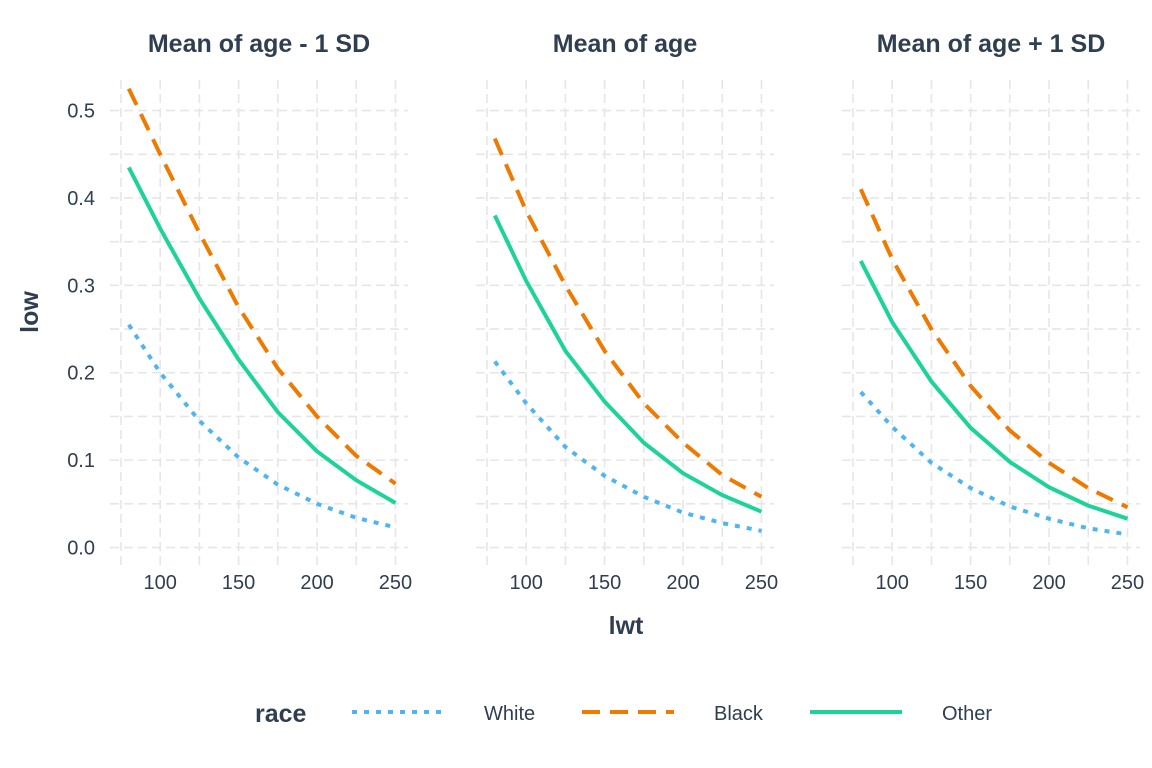  Describe the element at coordinates (739, 714) in the screenshot. I see `legend-label-black: Black` at that location.